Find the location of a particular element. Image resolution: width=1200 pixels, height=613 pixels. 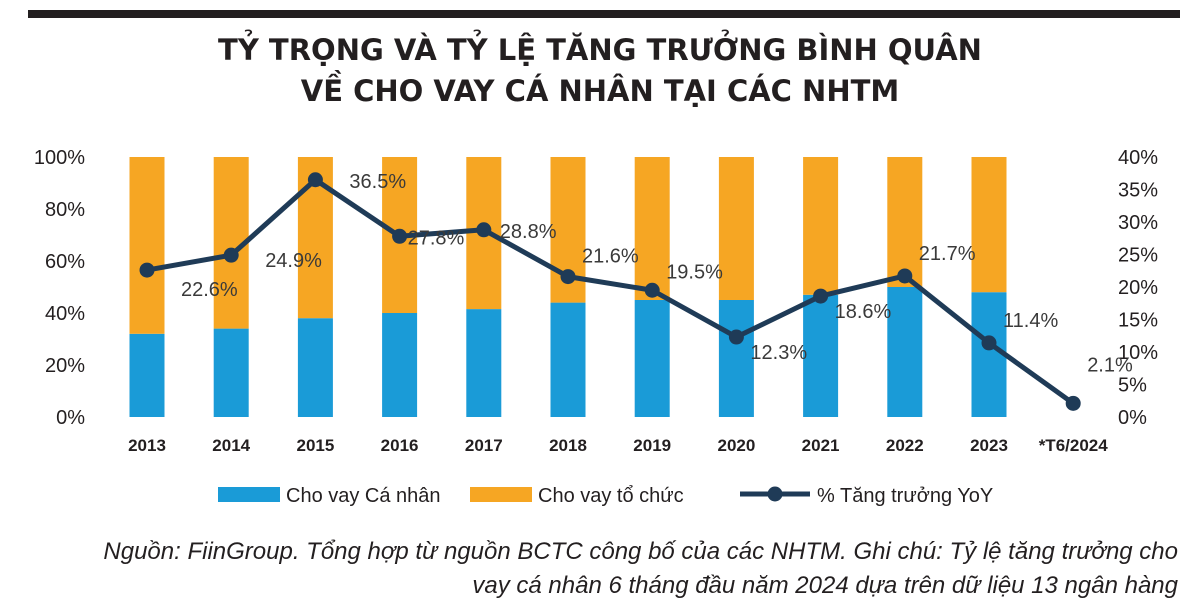

right-tick-label: 35% is located at coordinates (1138, 191).